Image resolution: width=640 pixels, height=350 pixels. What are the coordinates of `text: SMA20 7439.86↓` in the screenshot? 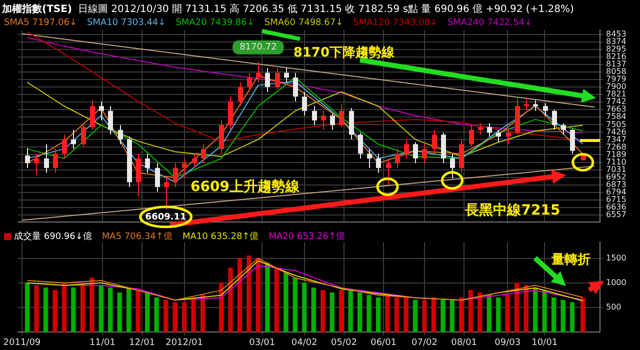 It's located at (215, 23).